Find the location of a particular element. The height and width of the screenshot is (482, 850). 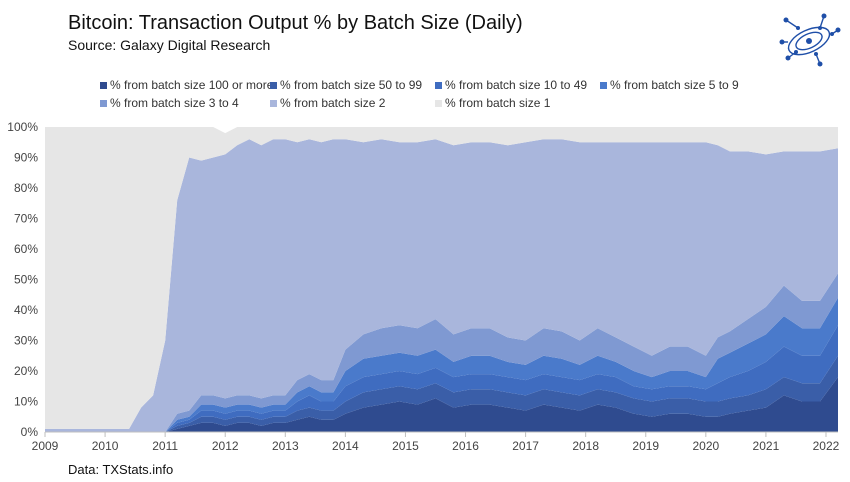

area-series-from-batch-size-100-or-more is located at coordinates (441, 404).